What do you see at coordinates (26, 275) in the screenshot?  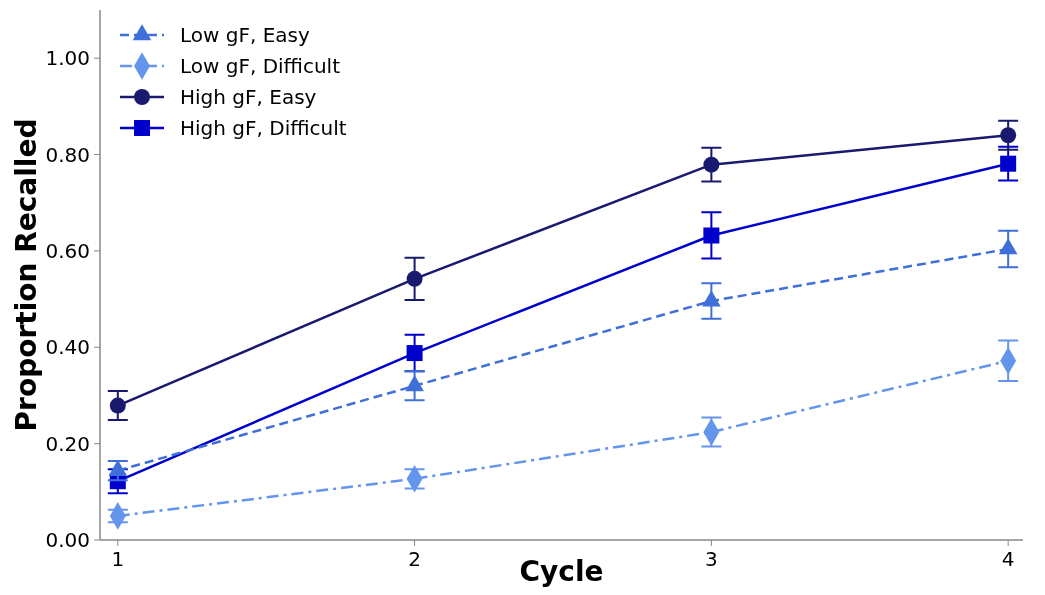 I see `y-axis-title: Proportion Recalled` at bounding box center [26, 275].